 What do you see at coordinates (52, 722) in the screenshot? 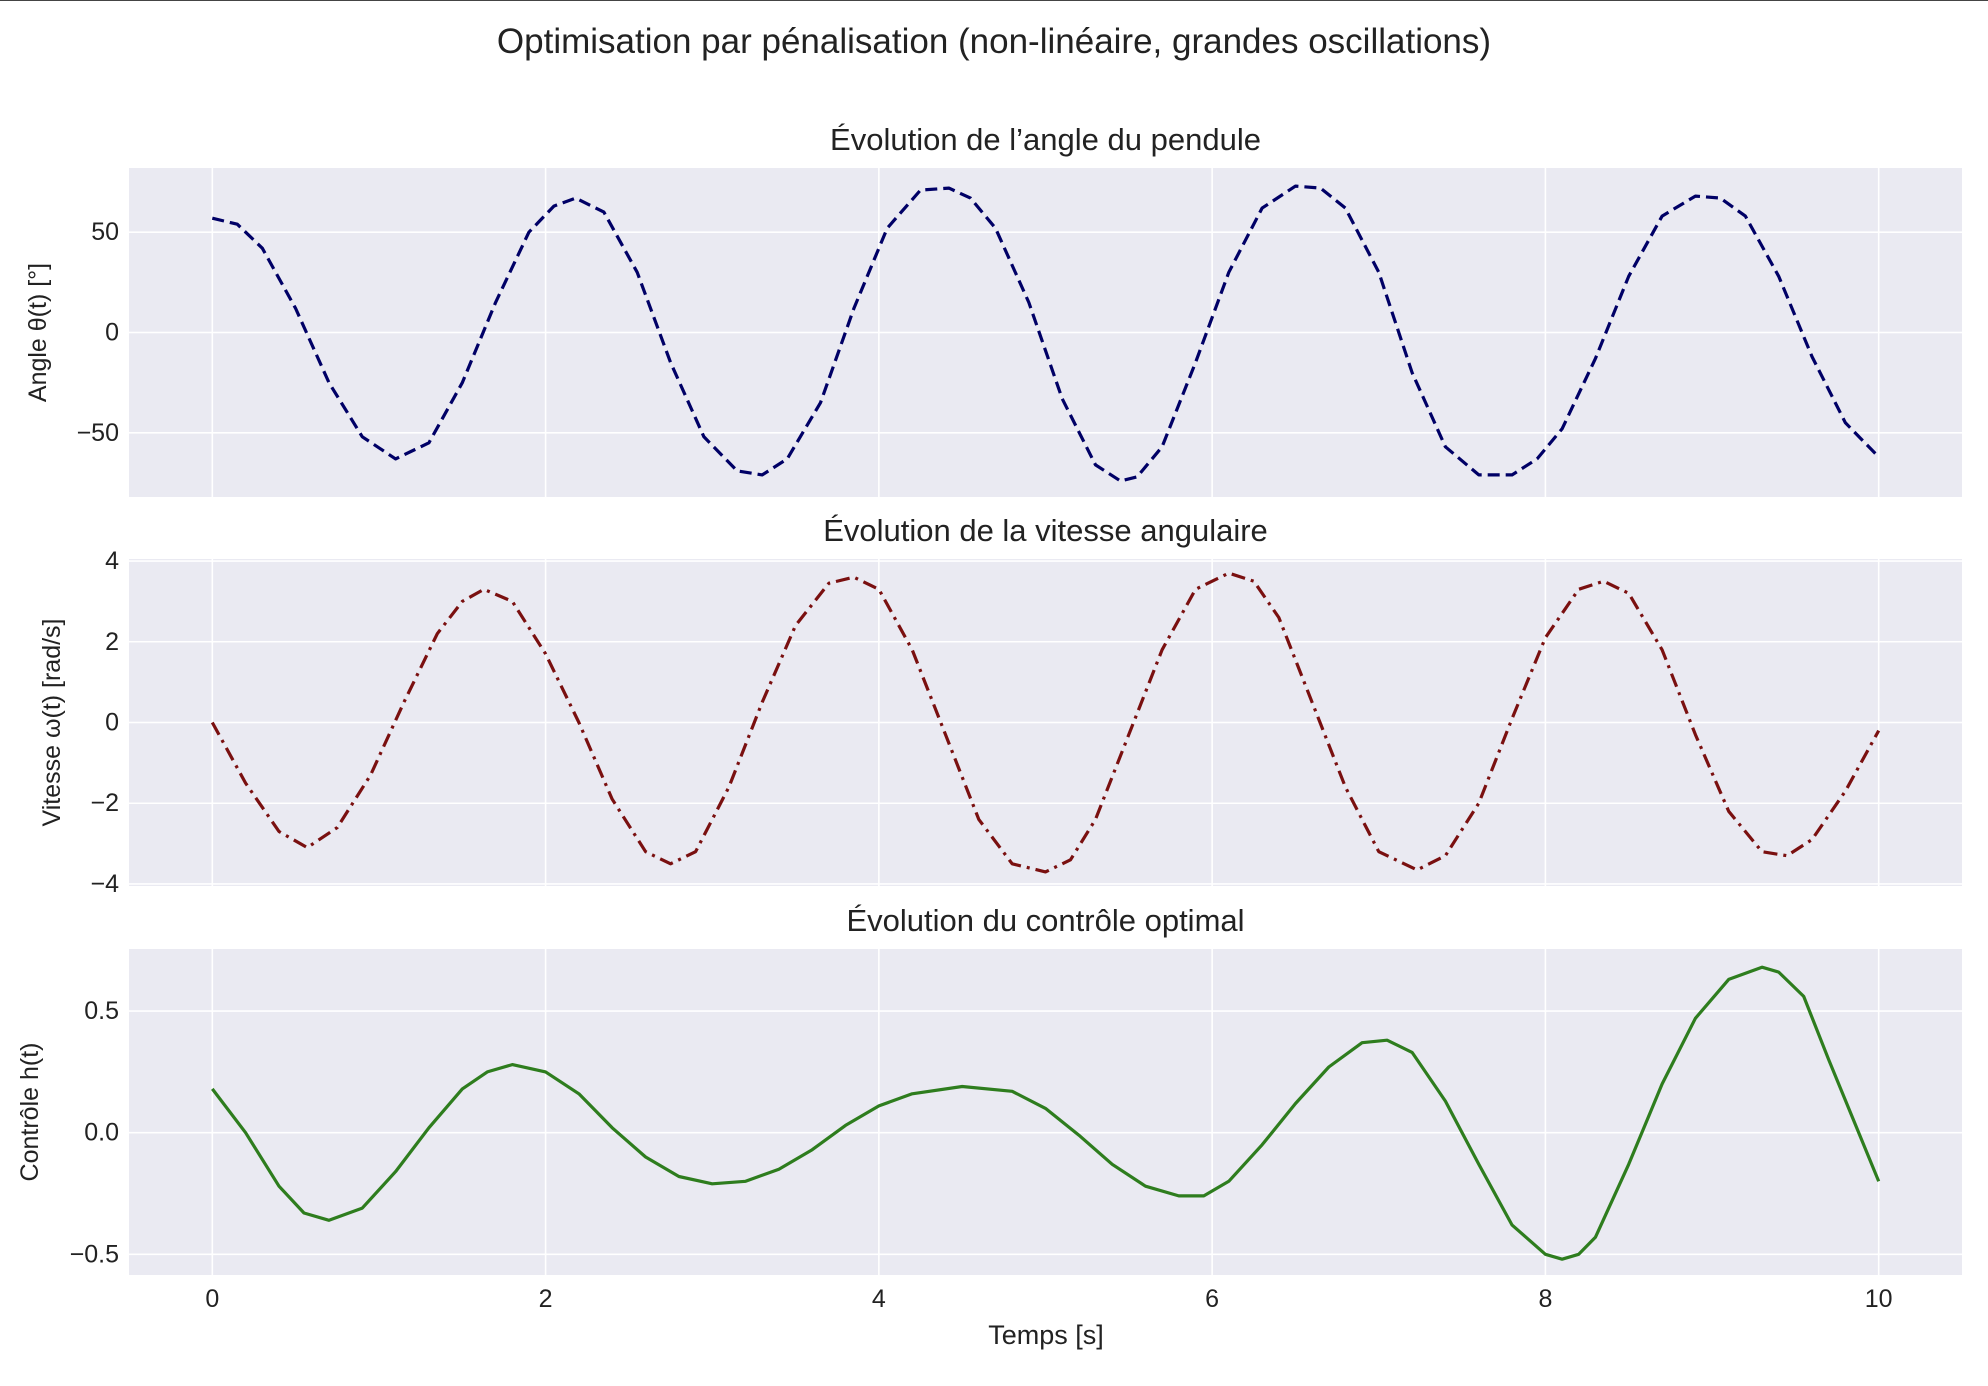
I see `y-axis-label: Vitesse ω(t) [rad/s]` at bounding box center [52, 722].